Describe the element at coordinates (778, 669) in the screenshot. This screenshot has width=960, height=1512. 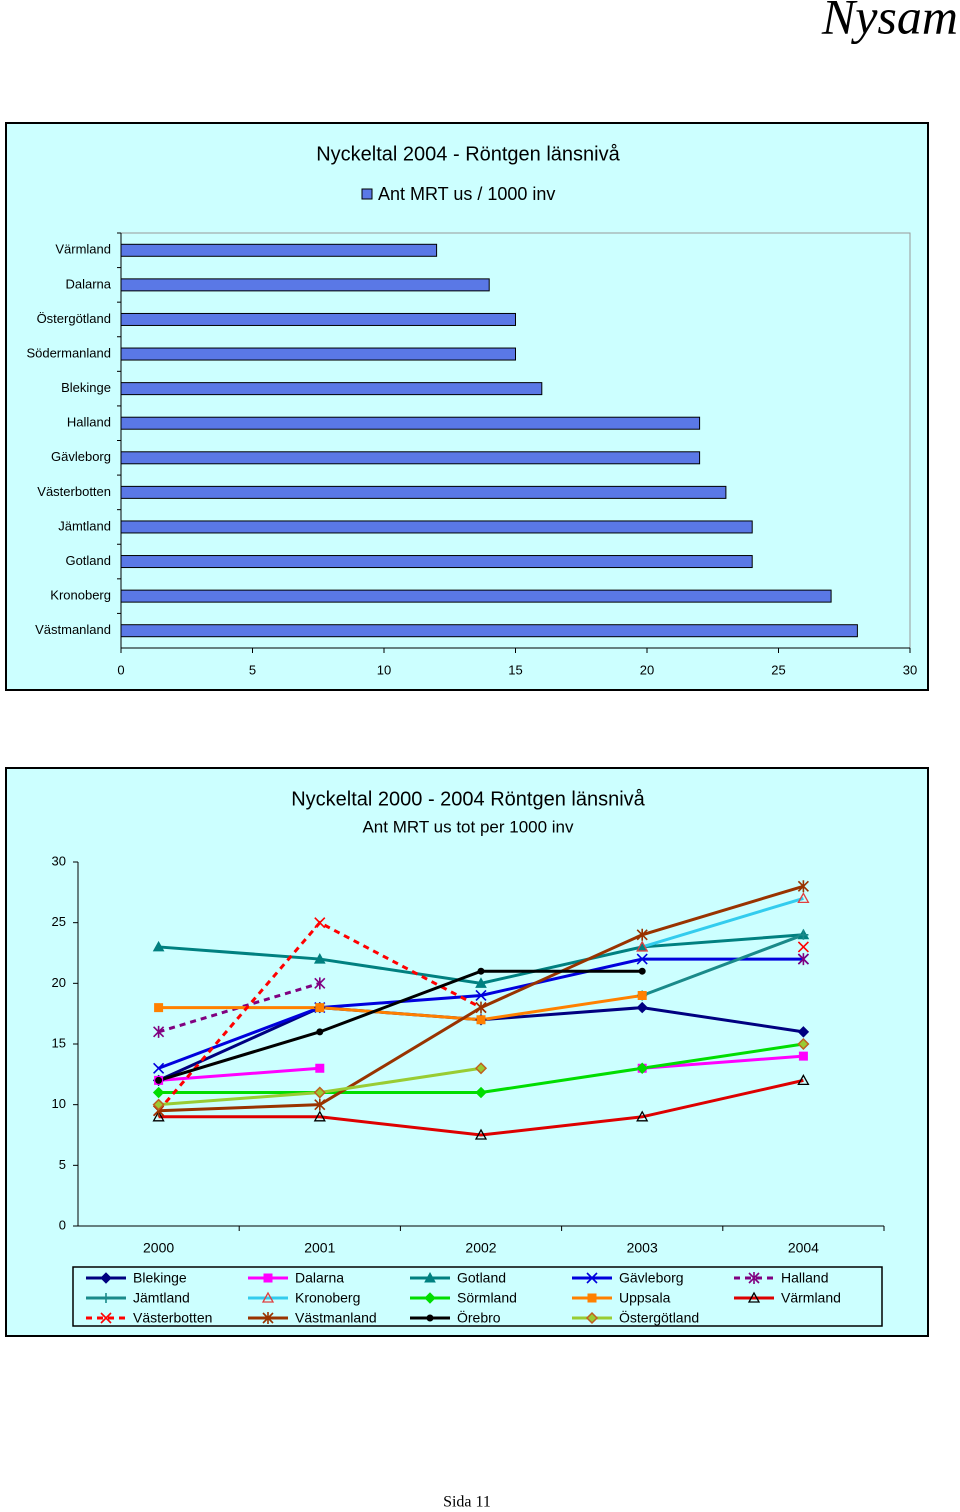
I see `x-tick-label: 25` at that location.